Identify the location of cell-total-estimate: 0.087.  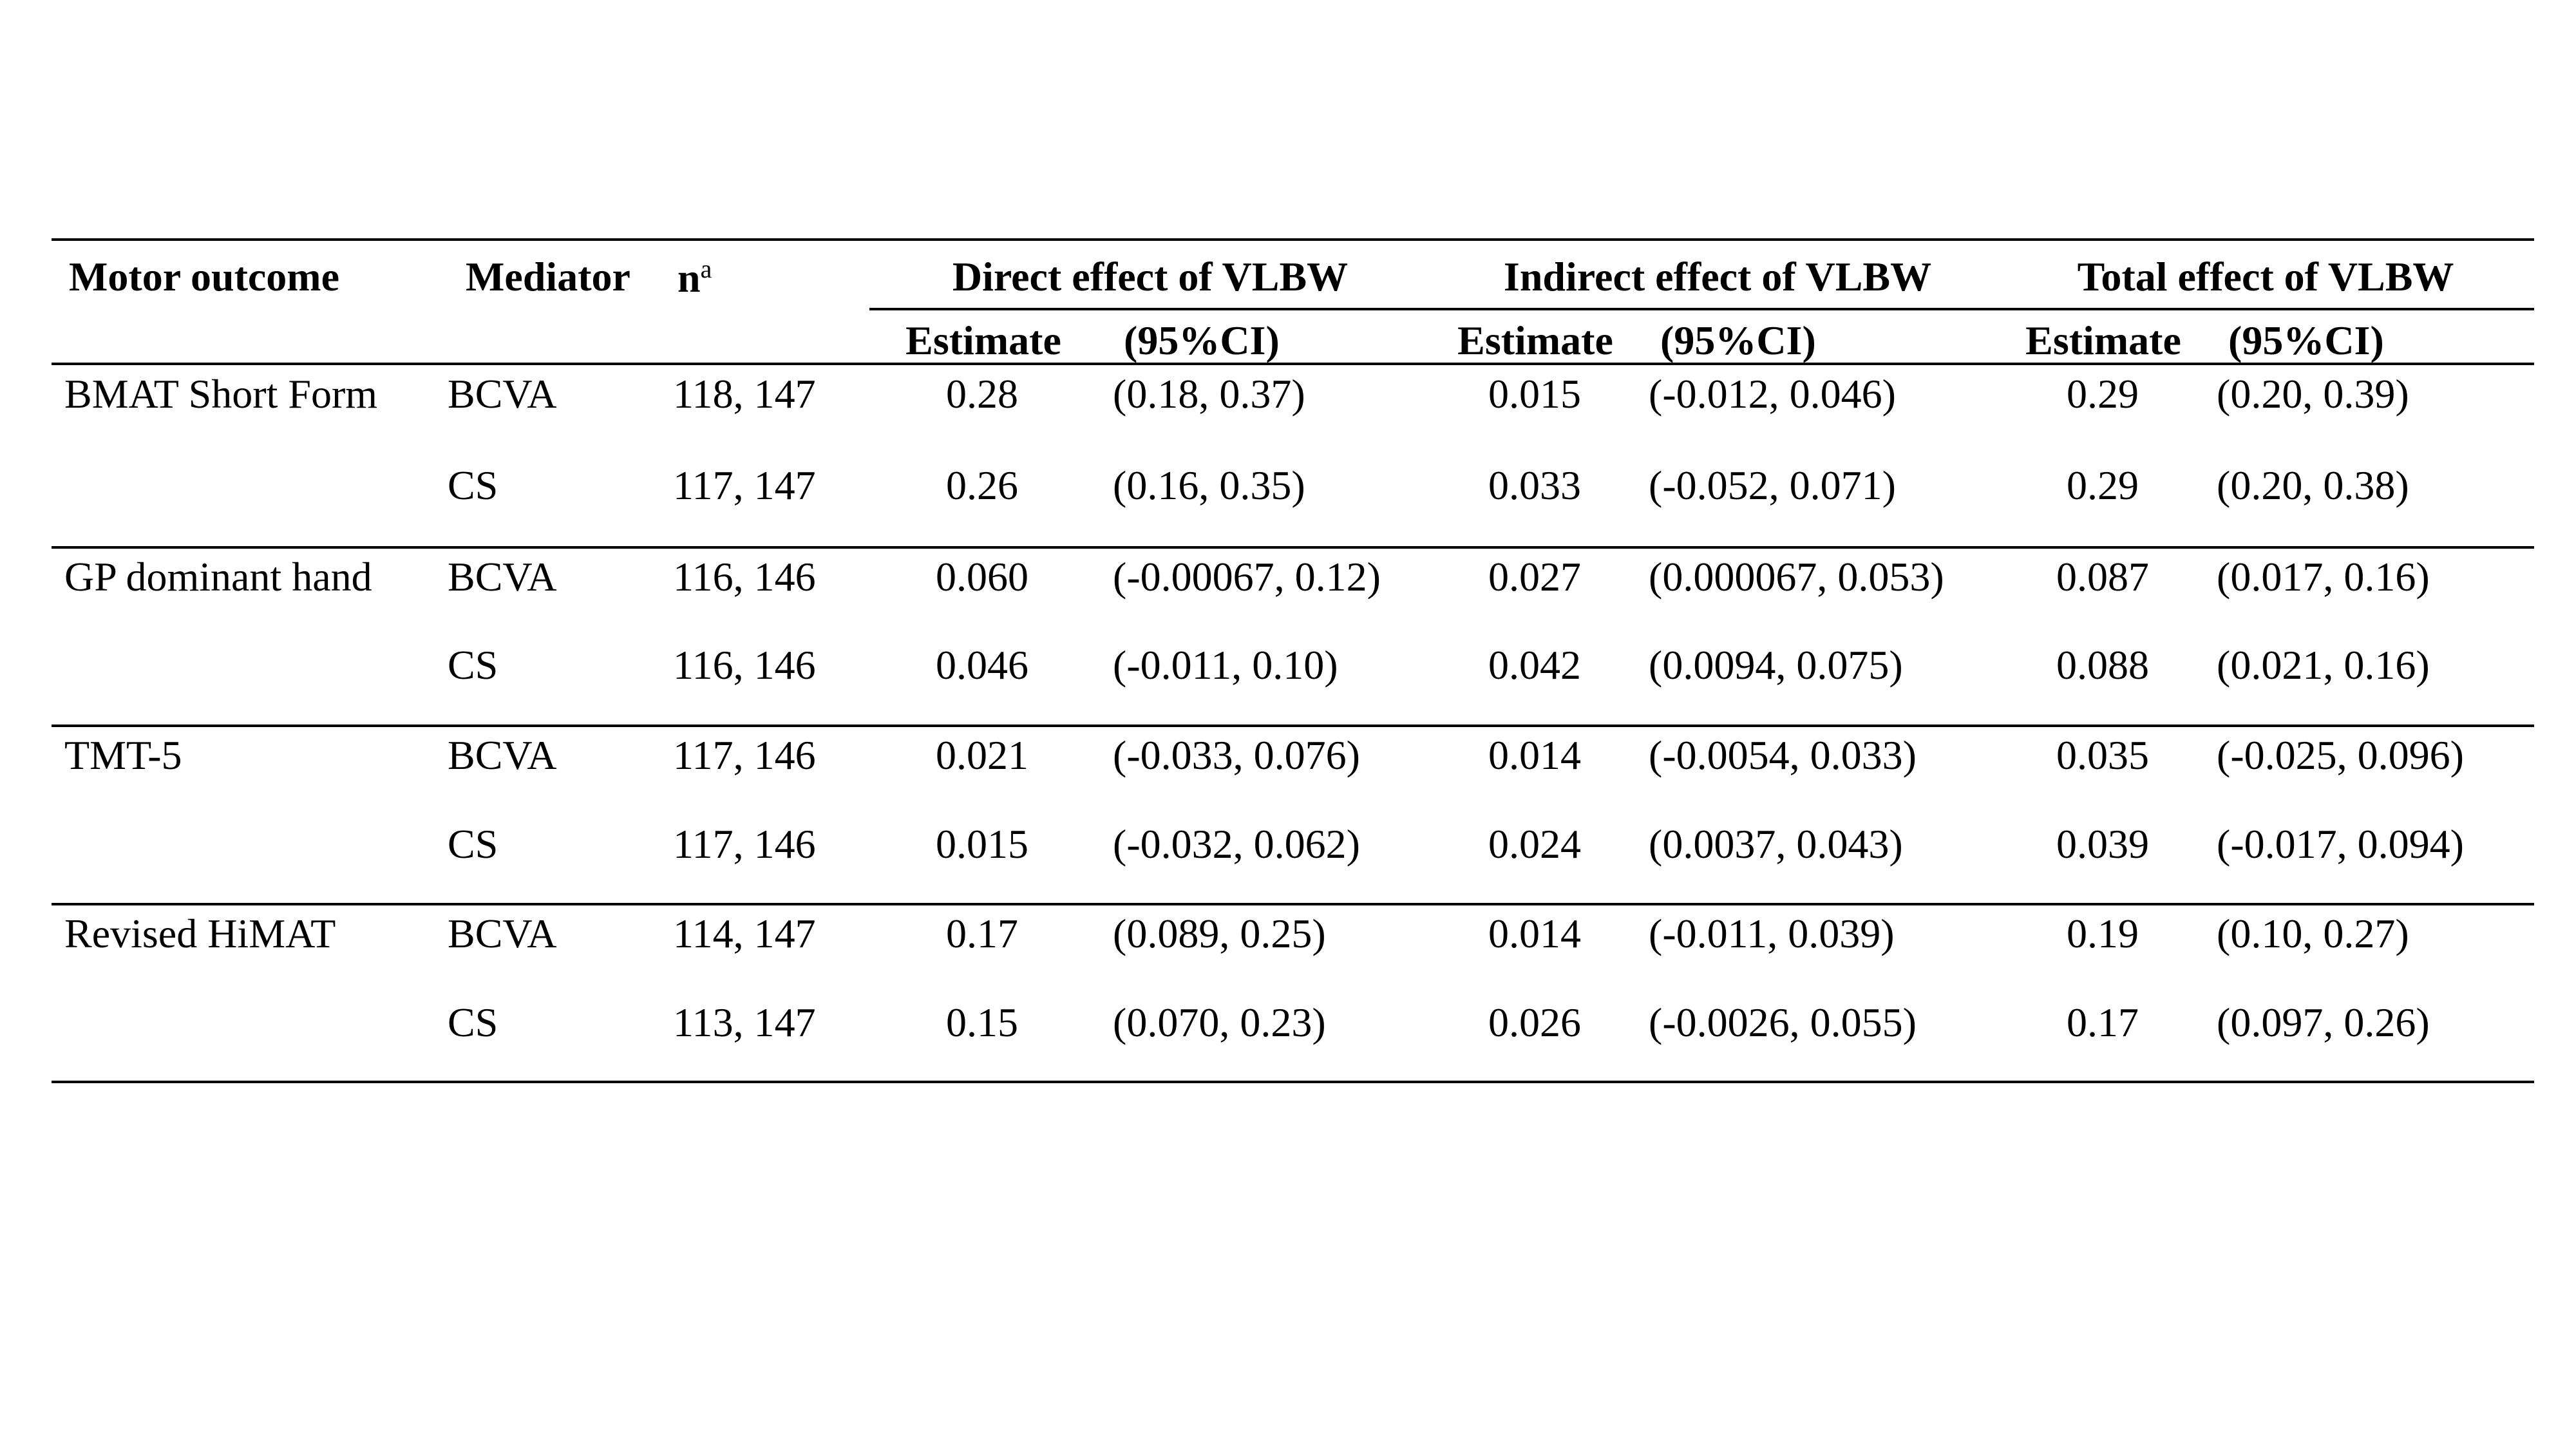
(2103, 577).